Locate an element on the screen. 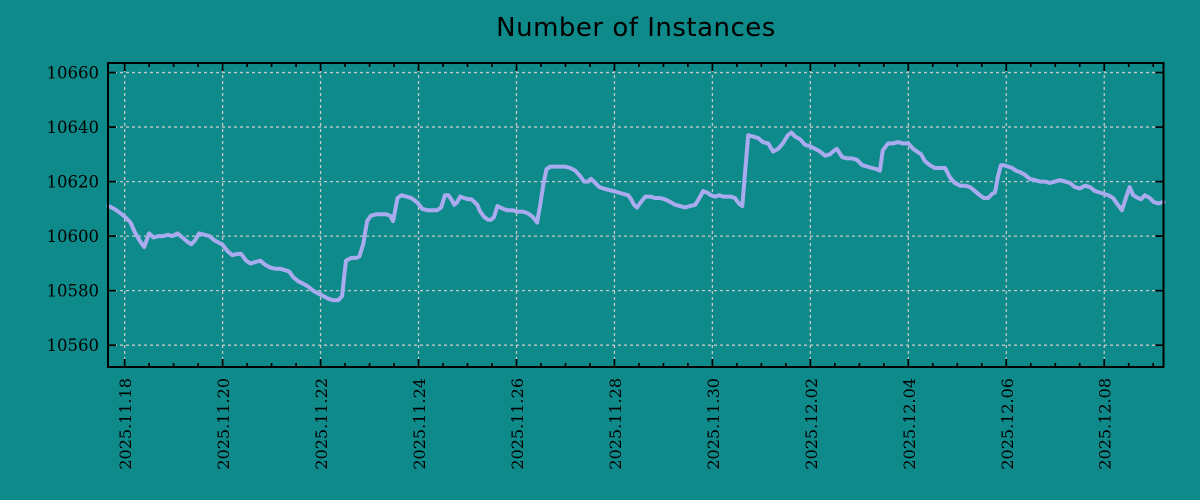  y-tick-label: 10620 is located at coordinates (73, 182).